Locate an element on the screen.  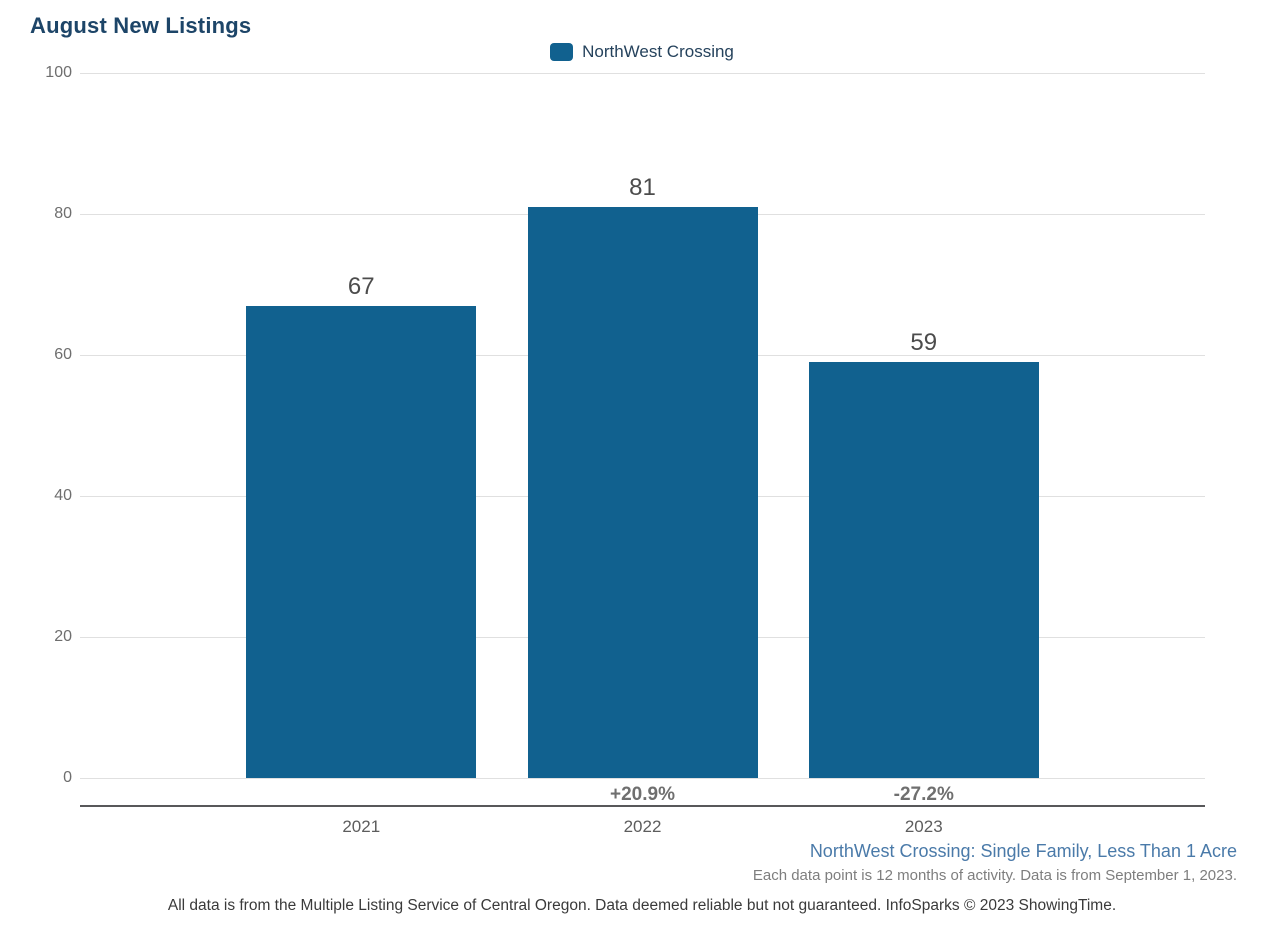
y-tick-label-20: 20 is located at coordinates (63, 636).